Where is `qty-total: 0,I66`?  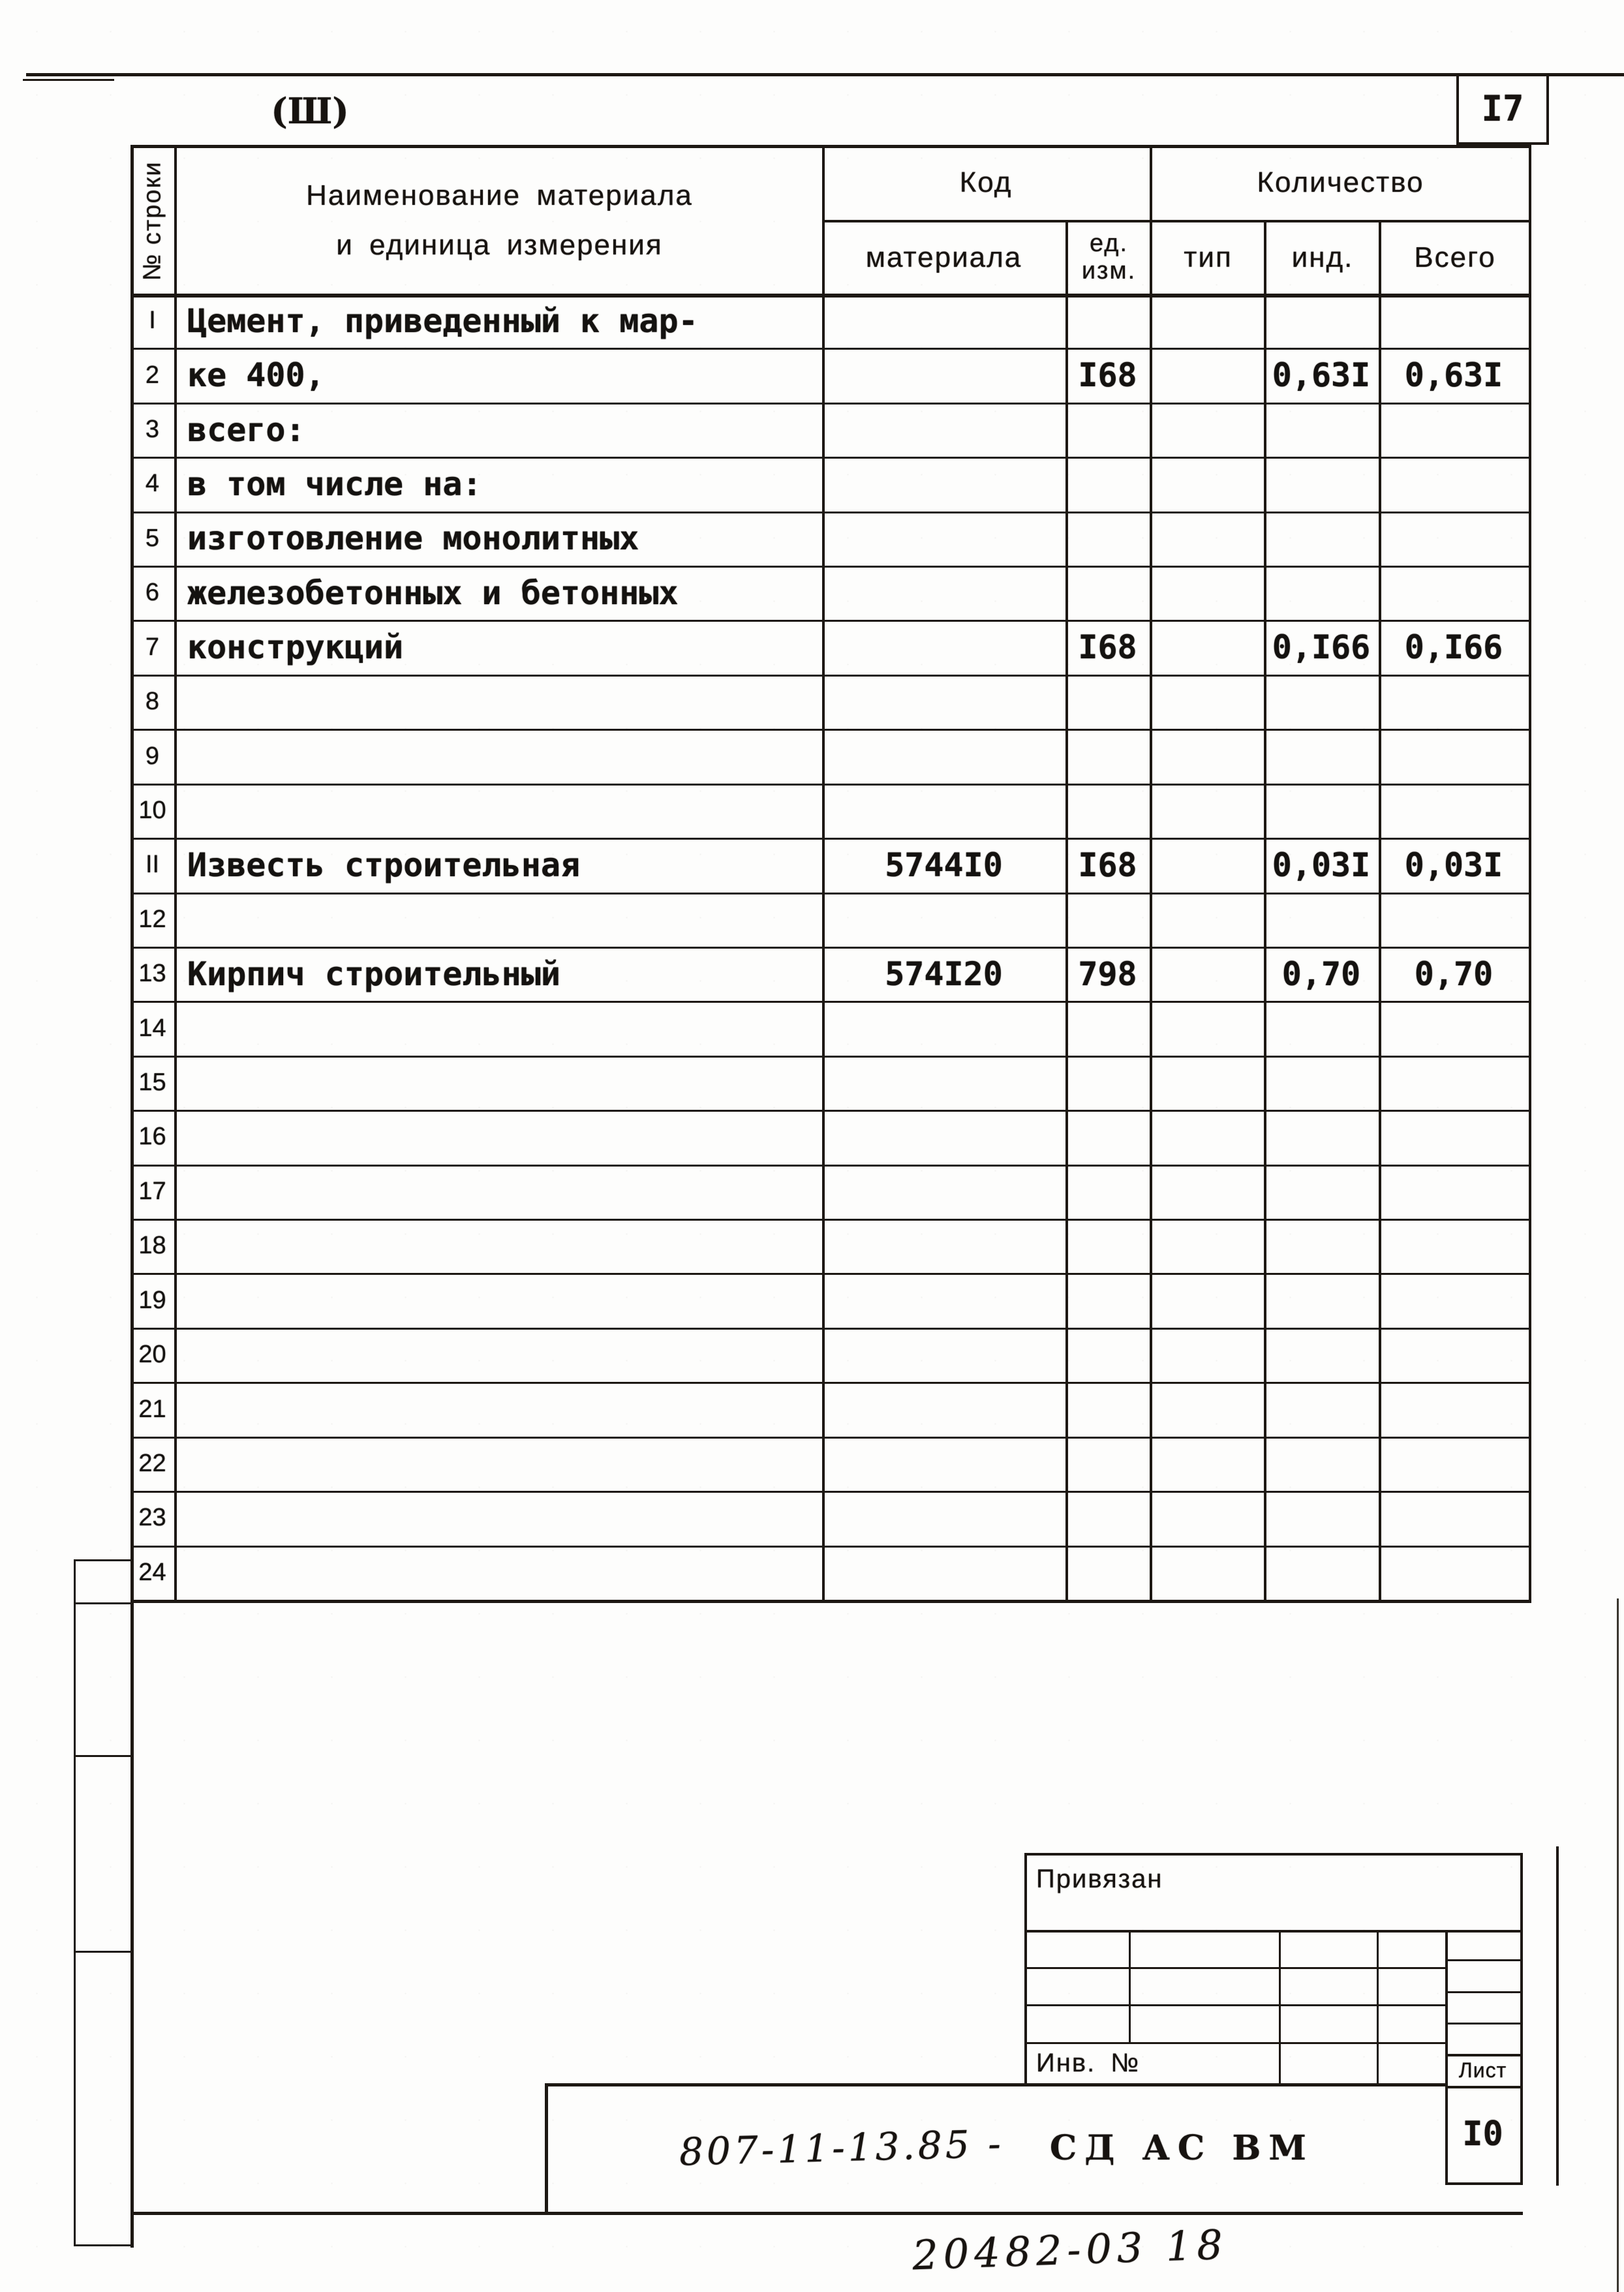 qty-total: 0,I66 is located at coordinates (1453, 647).